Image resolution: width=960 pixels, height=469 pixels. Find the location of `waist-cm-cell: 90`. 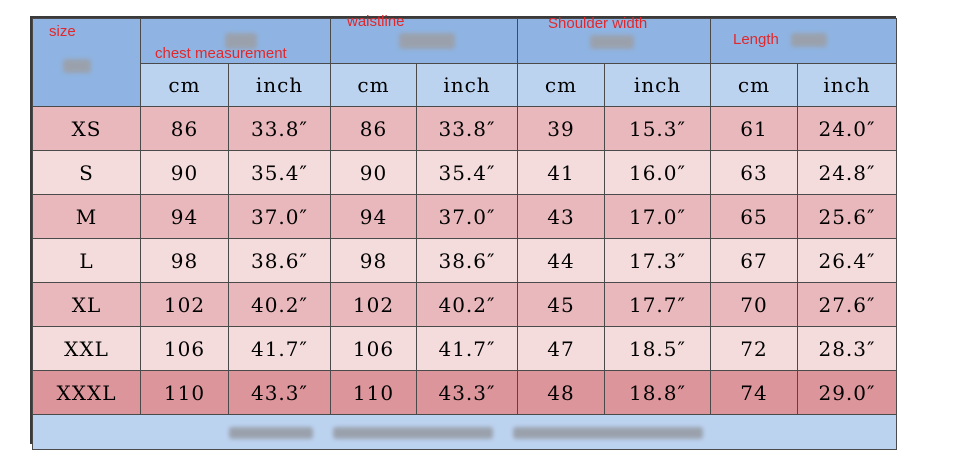

waist-cm-cell: 90 is located at coordinates (373, 172).